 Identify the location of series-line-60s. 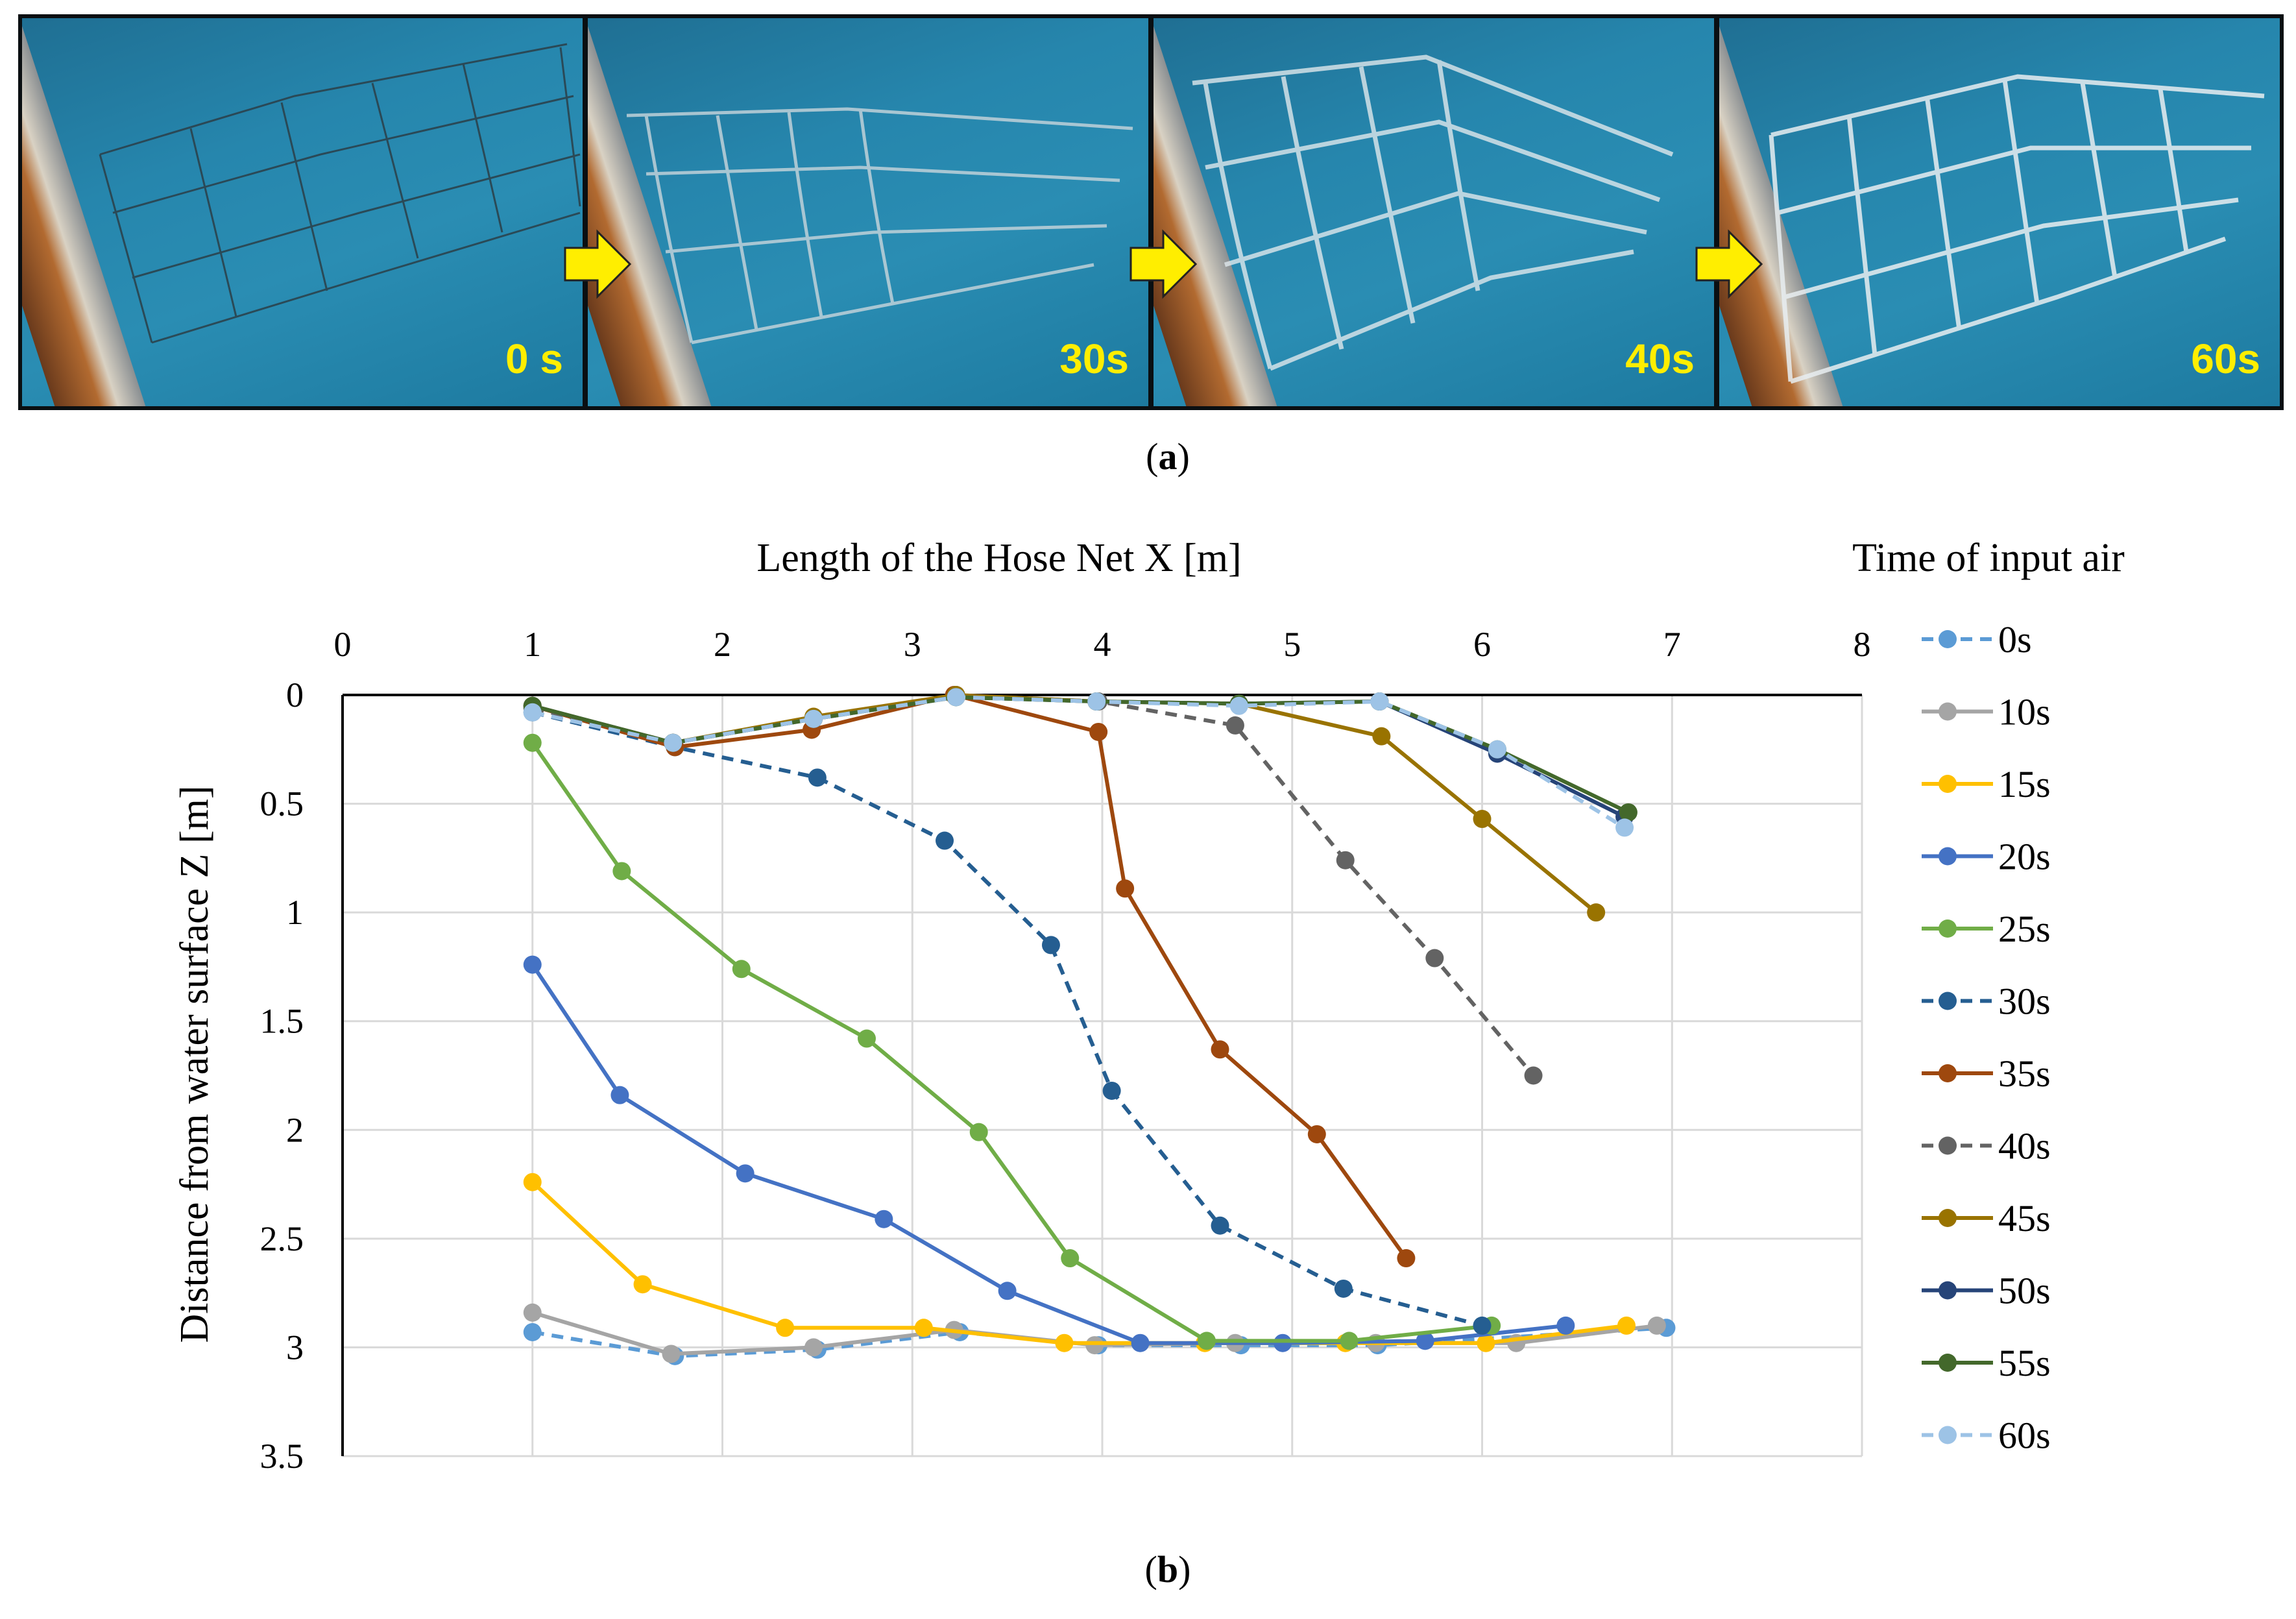
(1079, 762).